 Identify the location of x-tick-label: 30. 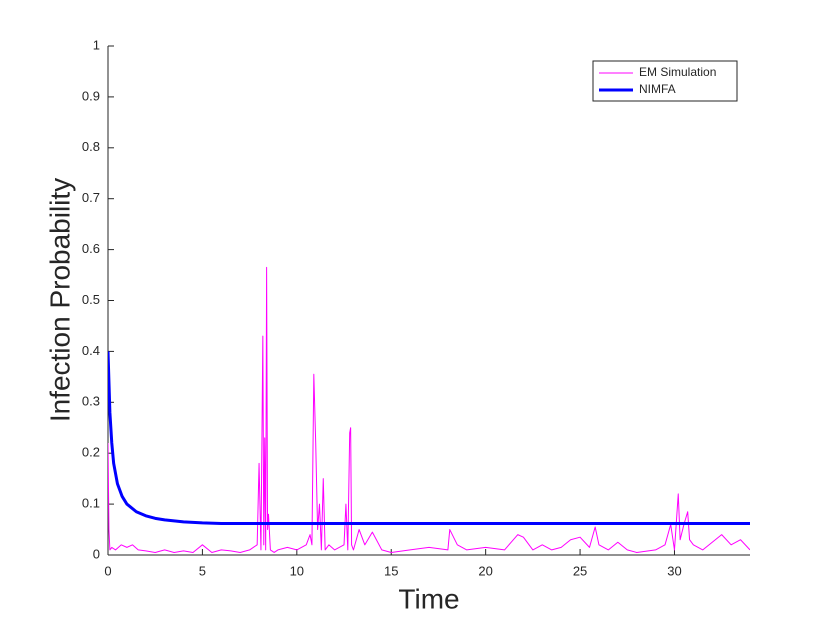
(674, 570).